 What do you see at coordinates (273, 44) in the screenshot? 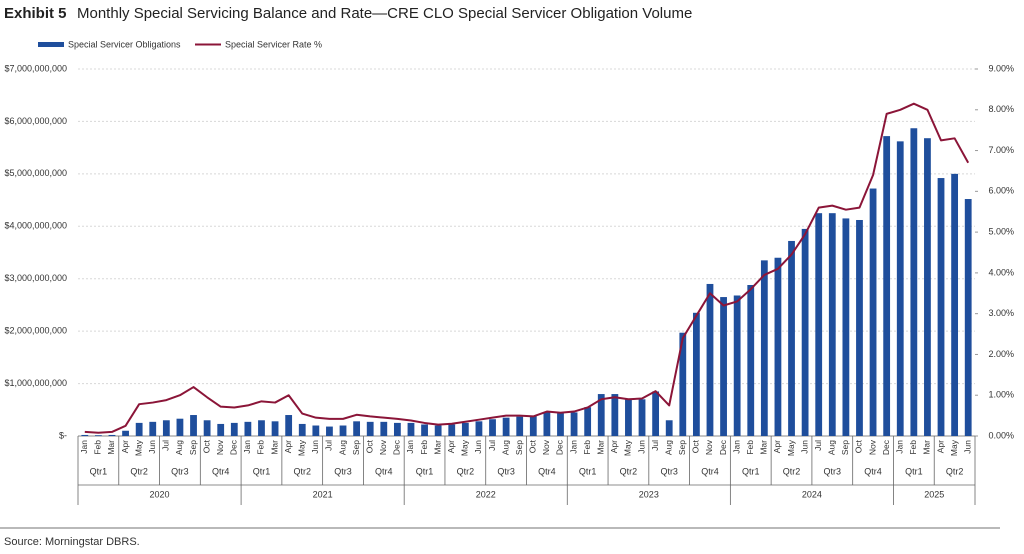
I see `legend-label: Special Servicer Rate %` at bounding box center [273, 44].